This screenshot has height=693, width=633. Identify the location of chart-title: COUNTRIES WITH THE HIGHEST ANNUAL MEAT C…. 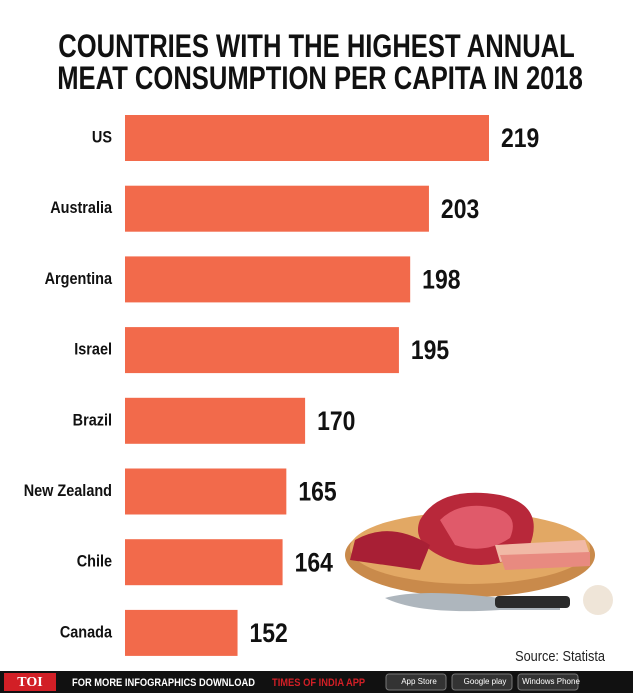
(316, 62).